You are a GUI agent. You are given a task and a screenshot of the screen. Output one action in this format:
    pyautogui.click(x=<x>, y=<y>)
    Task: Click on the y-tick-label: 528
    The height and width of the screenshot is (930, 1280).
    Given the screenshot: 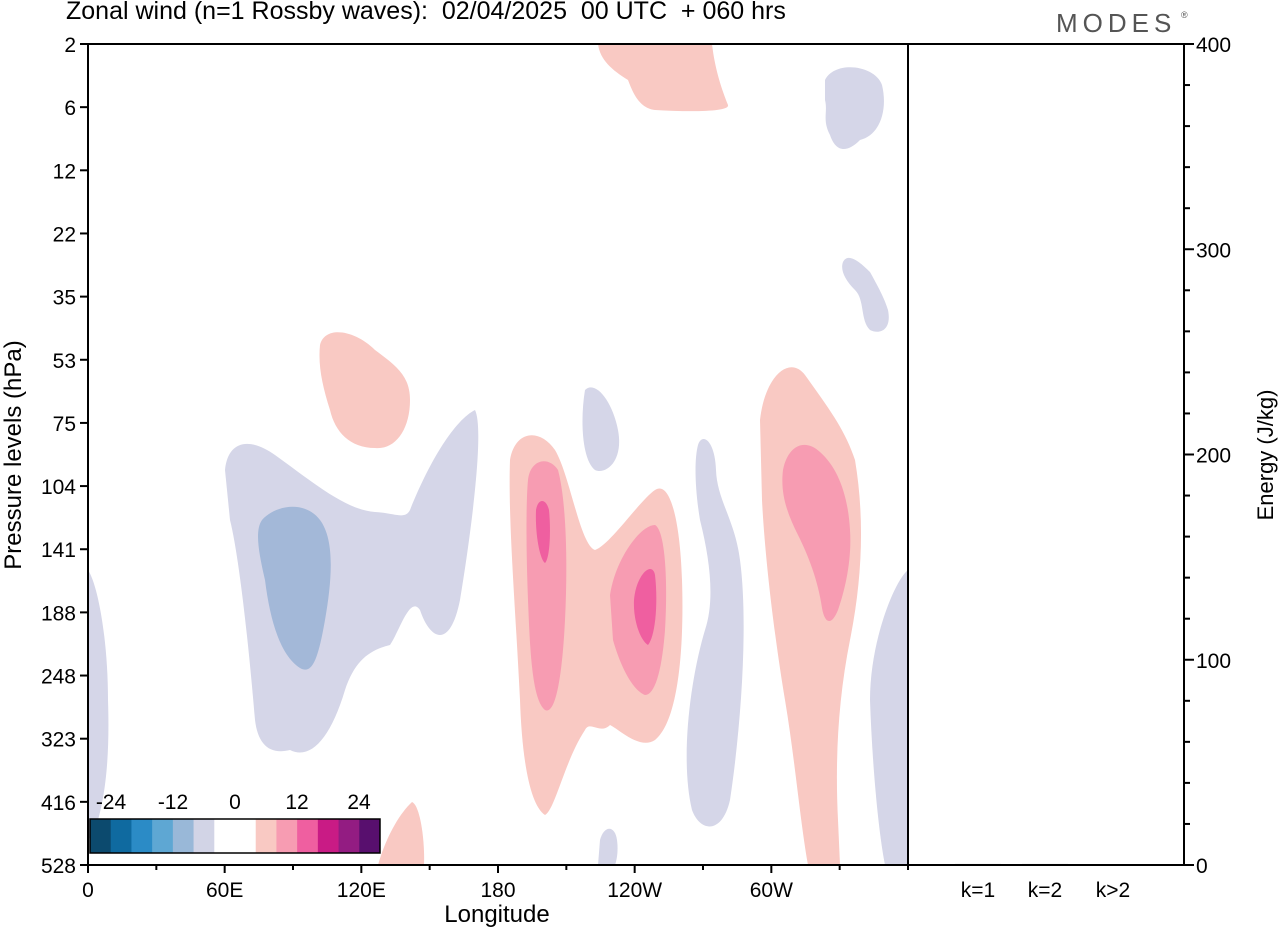 What is the action you would take?
    pyautogui.click(x=58, y=866)
    